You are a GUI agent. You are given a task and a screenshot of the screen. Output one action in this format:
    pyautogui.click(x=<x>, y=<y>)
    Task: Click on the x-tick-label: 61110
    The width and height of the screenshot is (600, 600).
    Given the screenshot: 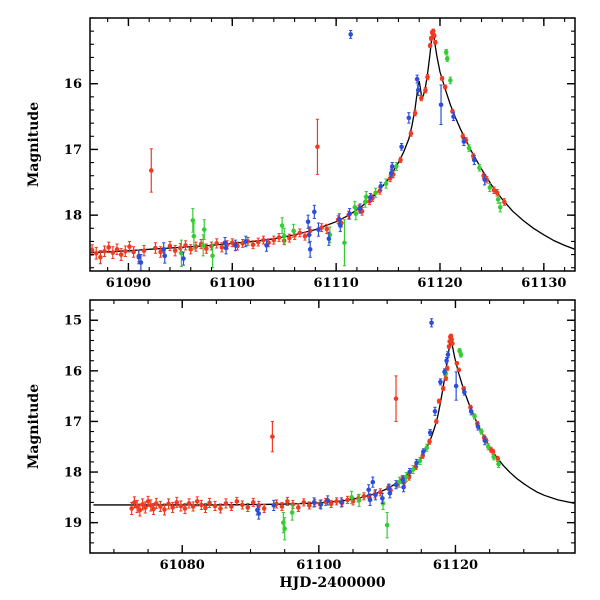 What is the action you would take?
    pyautogui.click(x=336, y=283)
    